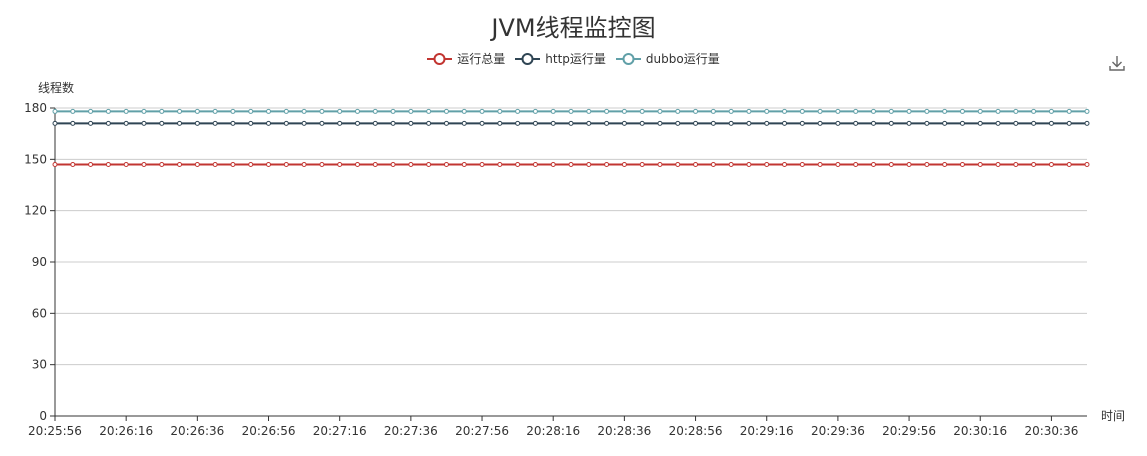 This screenshot has height=456, width=1147. Describe the element at coordinates (560, 58) in the screenshot. I see `legend-item-http: http运行量` at that location.